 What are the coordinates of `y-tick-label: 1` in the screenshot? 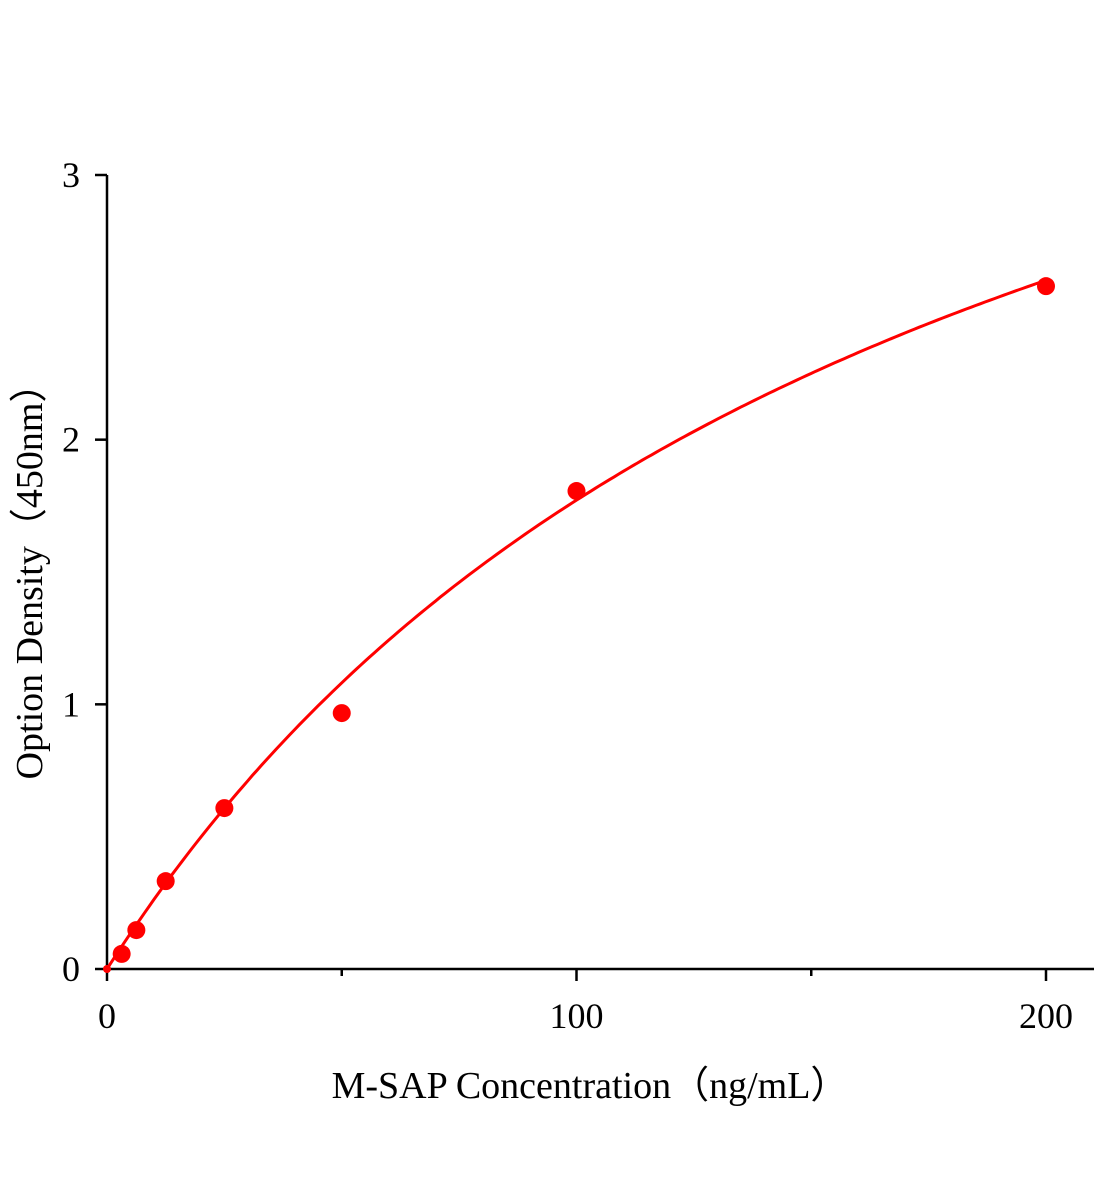 It's located at (71, 704).